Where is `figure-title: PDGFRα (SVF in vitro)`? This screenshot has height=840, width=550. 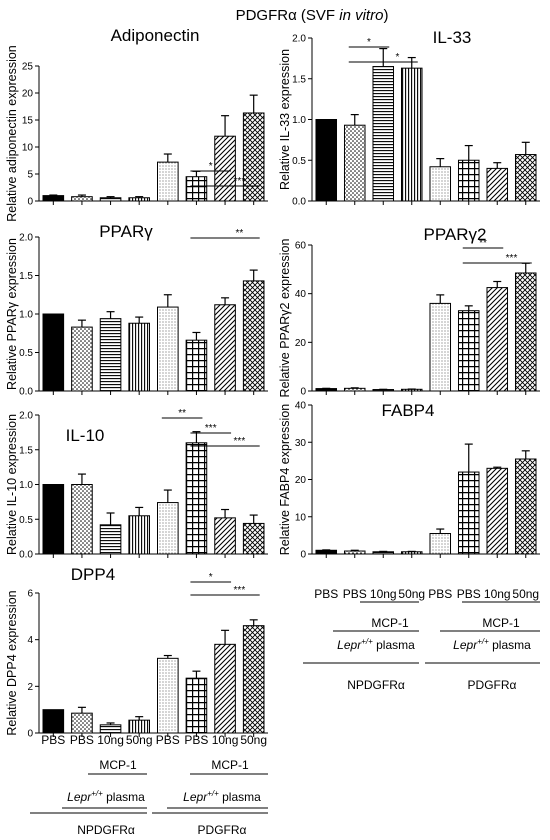
figure-title: PDGFRα (SVF in vitro) is located at coordinates (312, 15).